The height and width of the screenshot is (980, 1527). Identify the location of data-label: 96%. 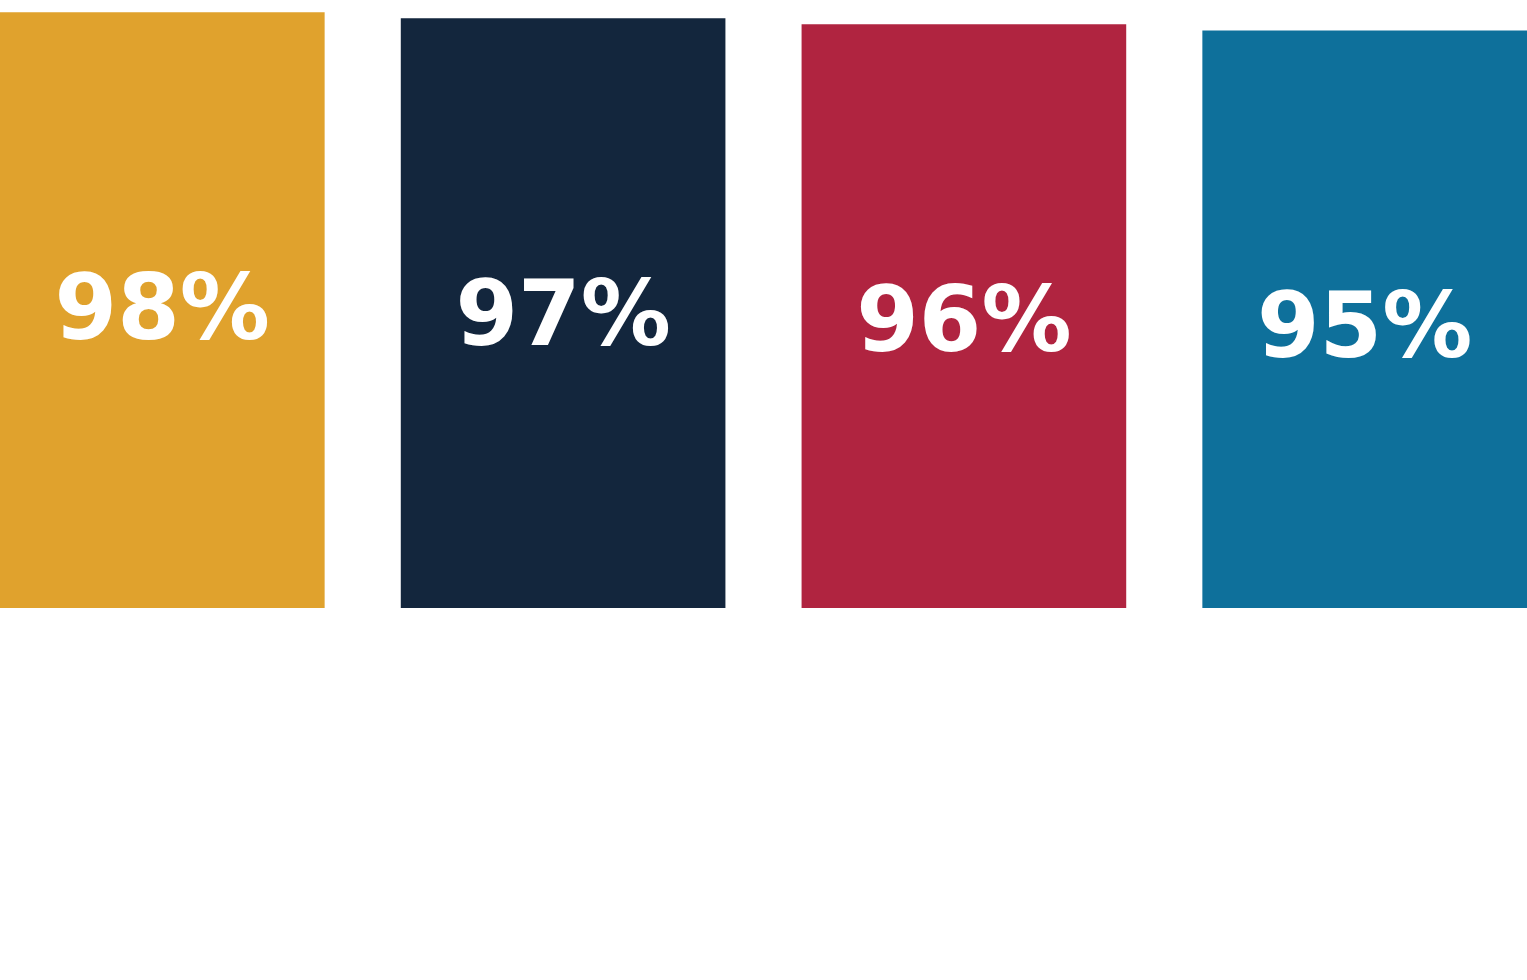
(964, 320).